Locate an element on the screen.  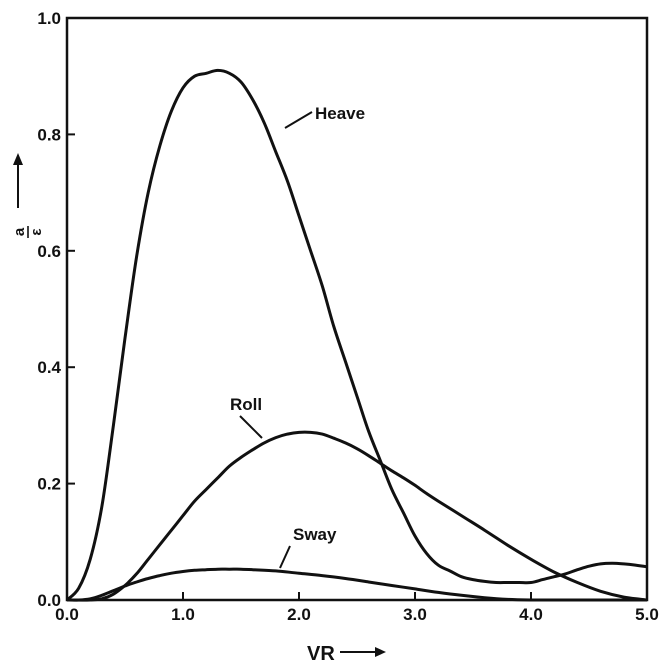
label-leaders is located at coordinates (276, 340).